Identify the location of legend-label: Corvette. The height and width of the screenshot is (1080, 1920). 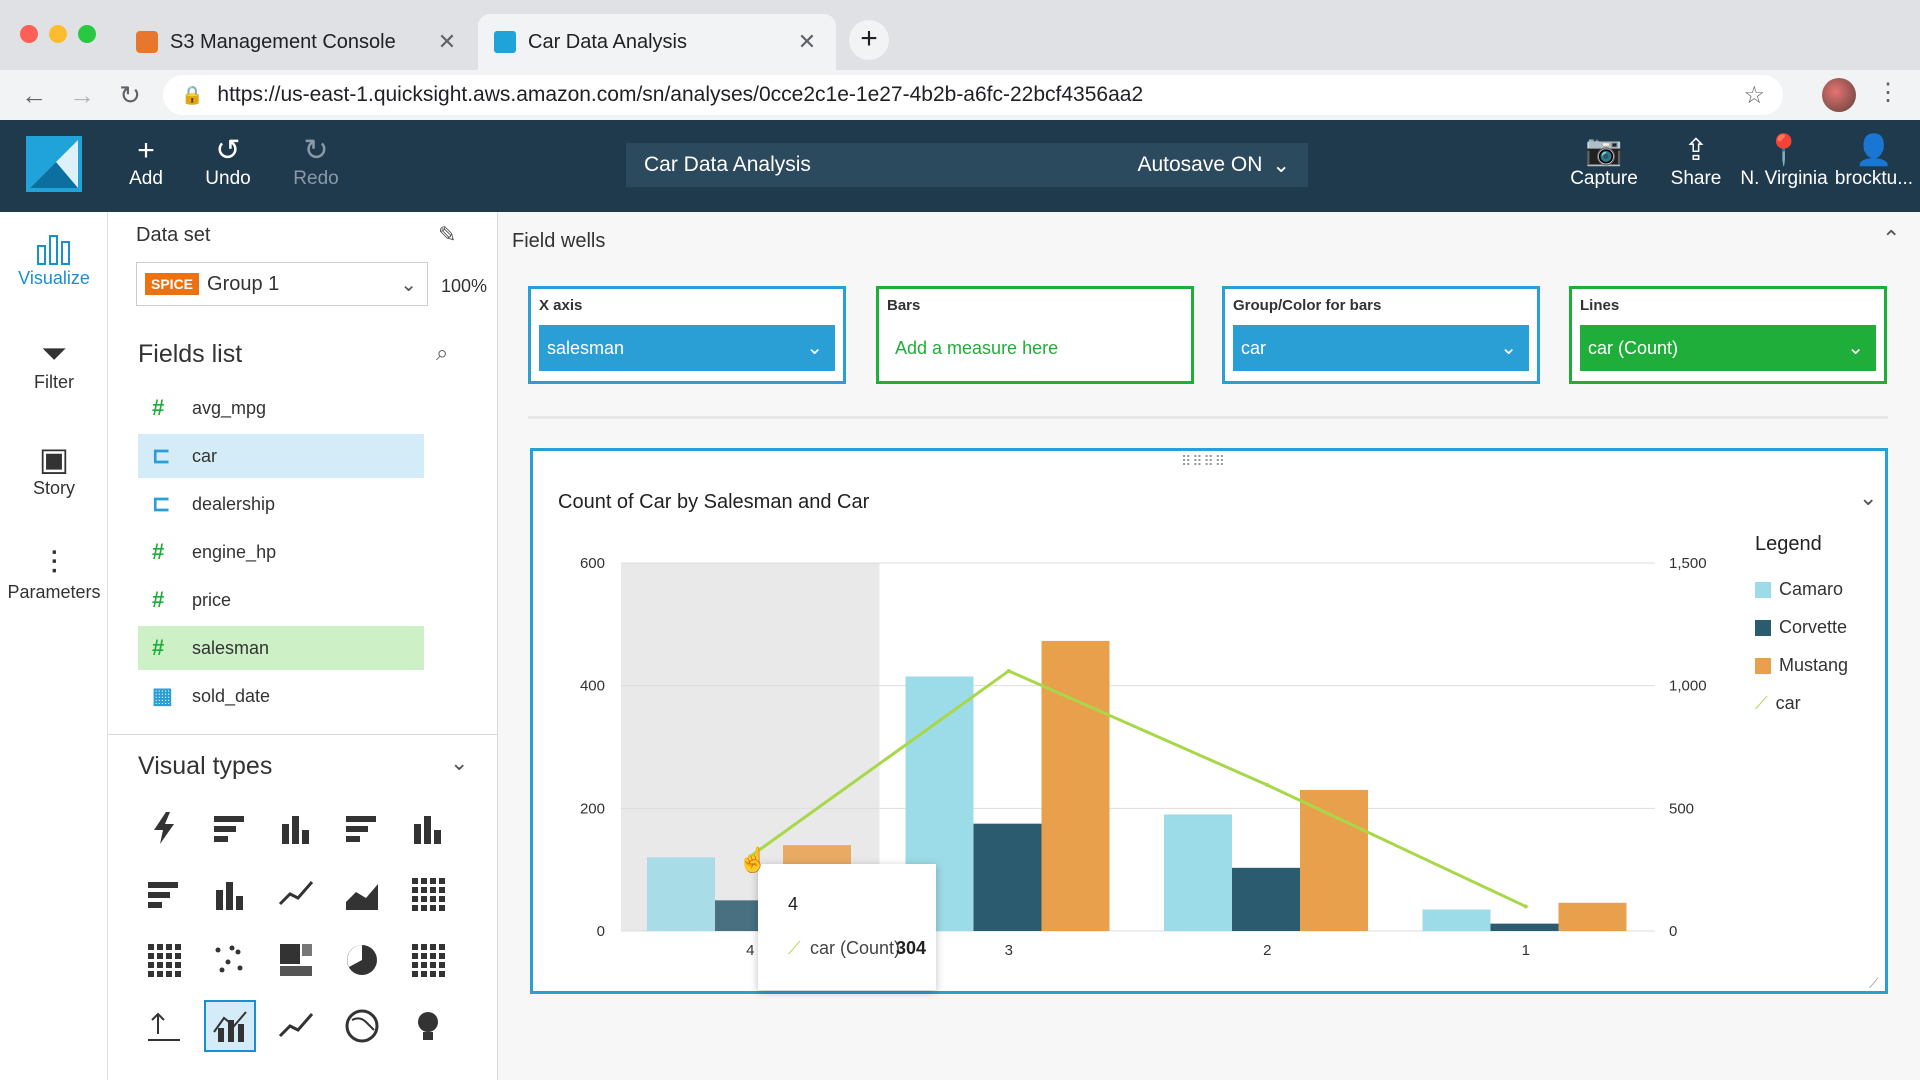
(1813, 627).